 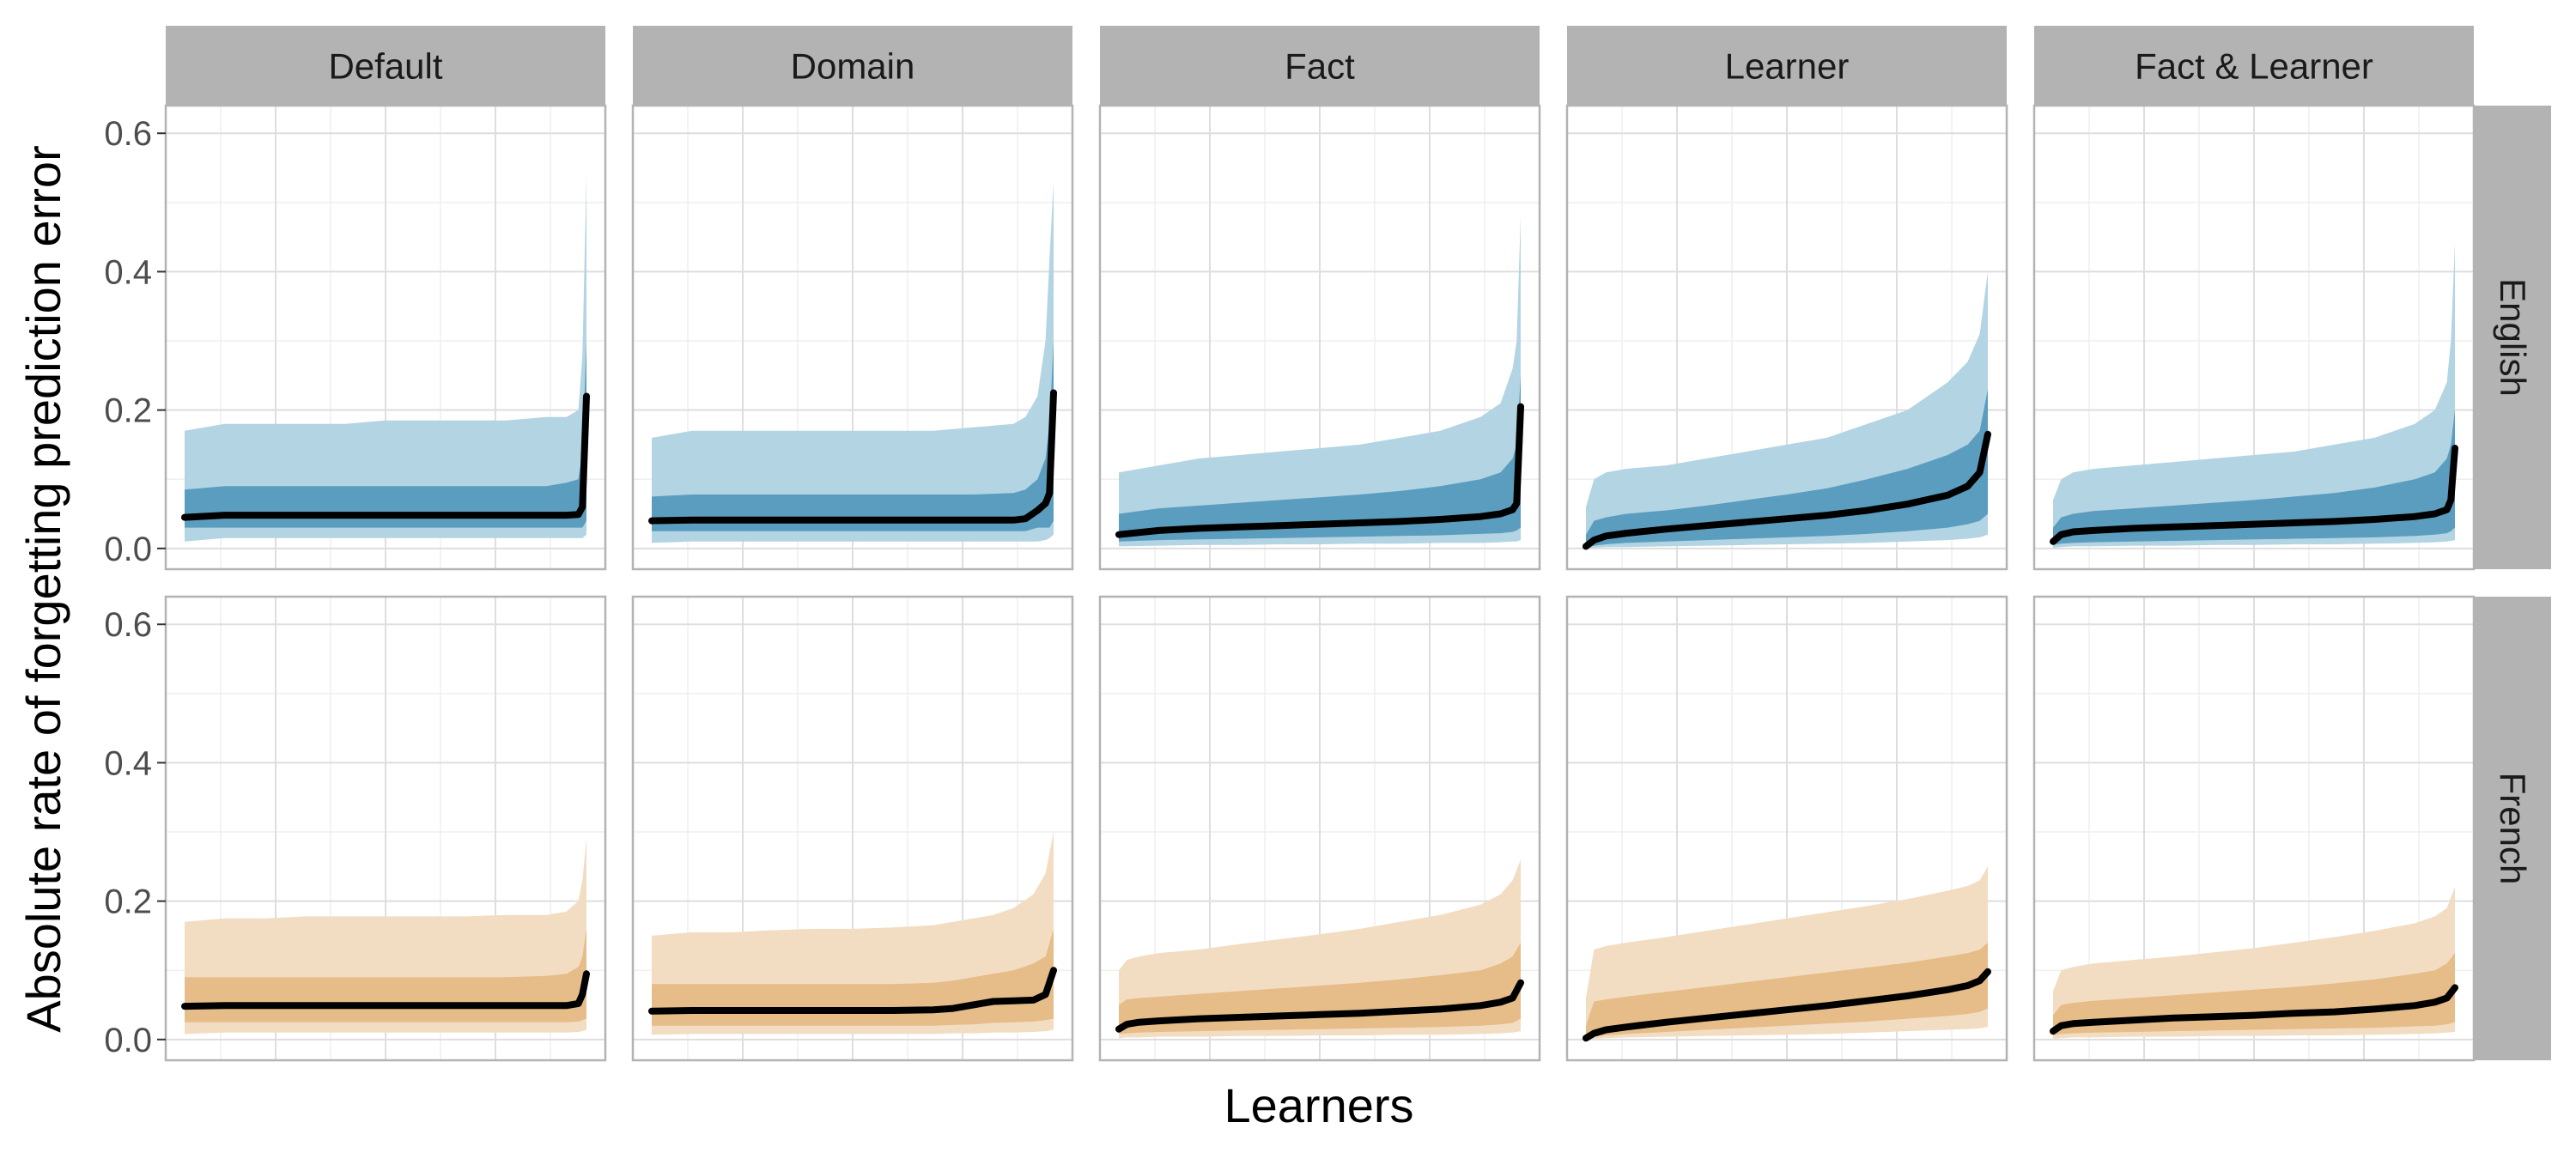 I want to click on row-strip-english: English, so click(x=2513, y=337).